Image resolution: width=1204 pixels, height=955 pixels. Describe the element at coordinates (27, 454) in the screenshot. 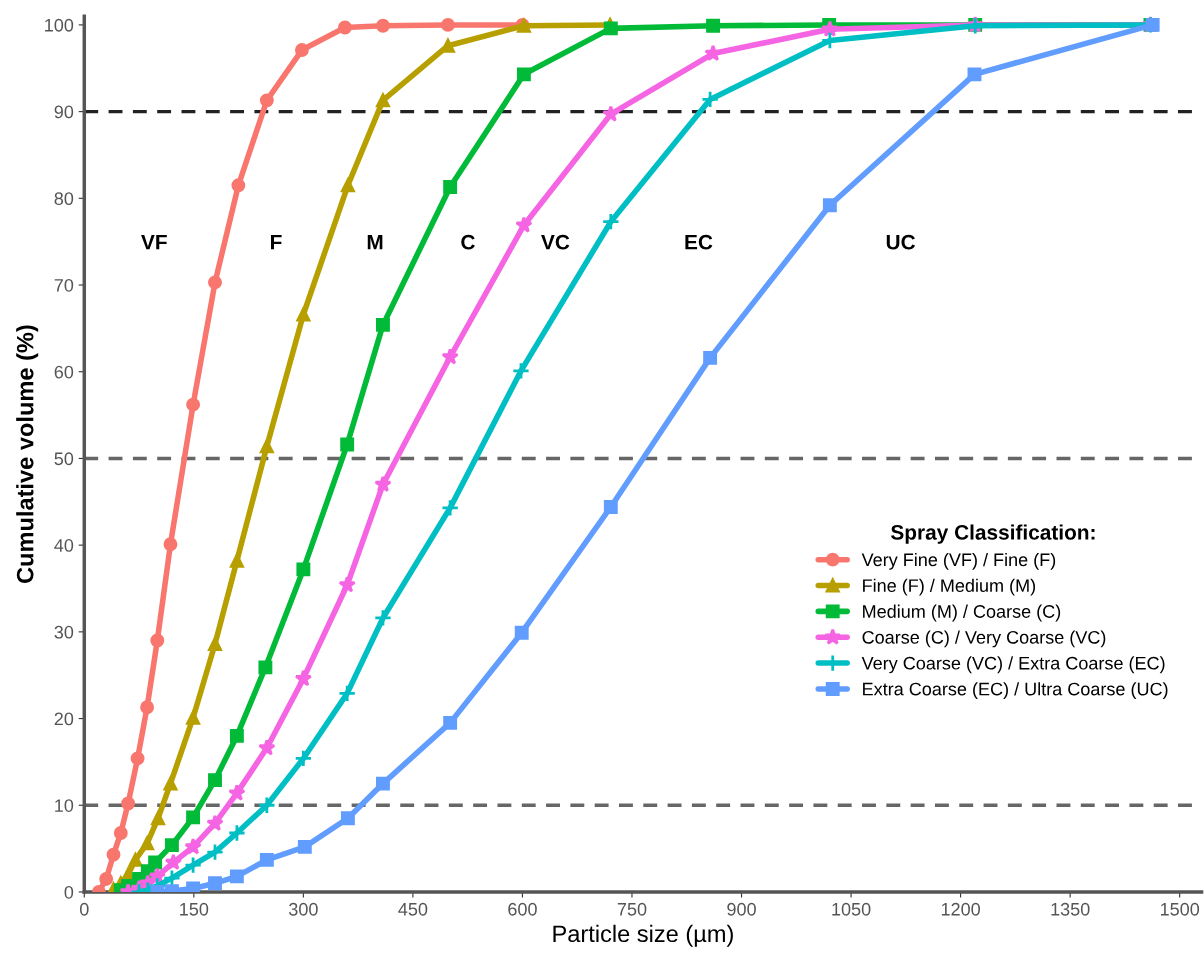

I see `y-axis-title: Cumulative volume (%)` at that location.